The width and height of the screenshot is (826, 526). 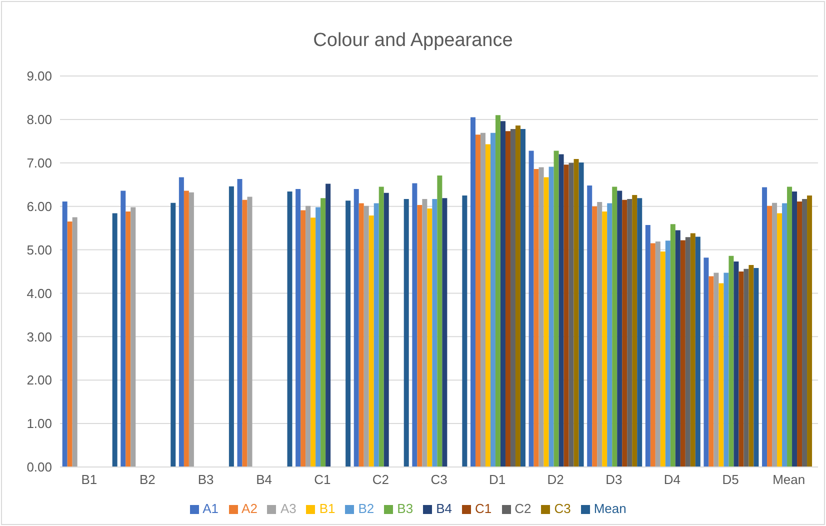 What do you see at coordinates (39, 467) in the screenshot?
I see `y-tick-label: 0.00` at bounding box center [39, 467].